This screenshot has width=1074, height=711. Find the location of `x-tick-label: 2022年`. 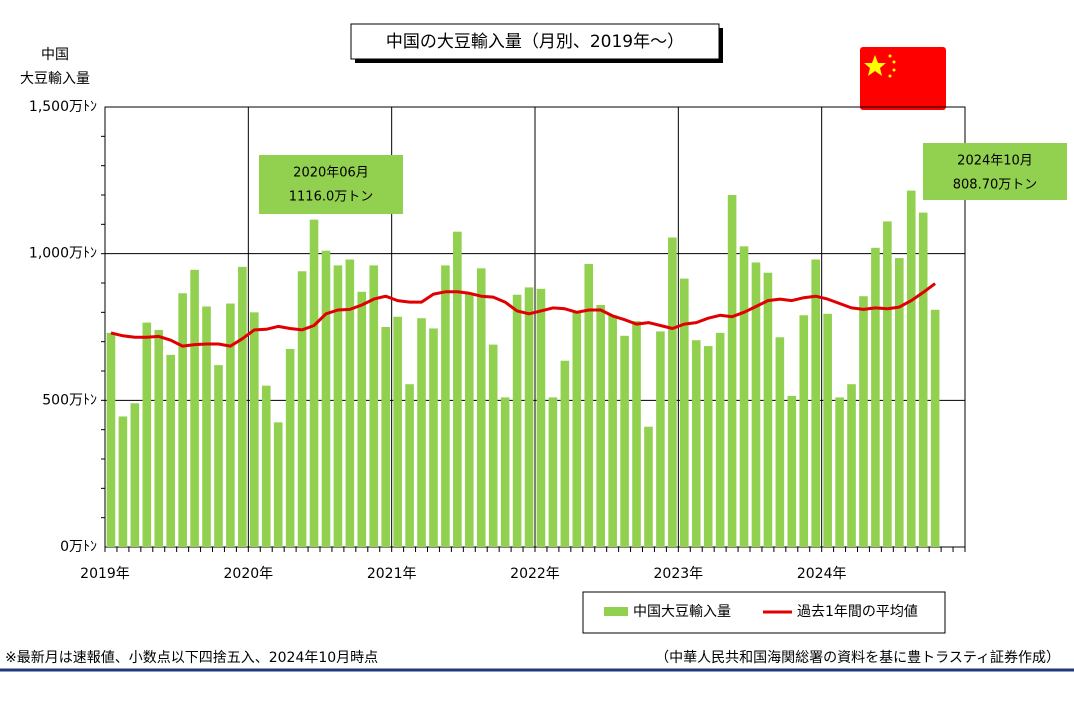

x-tick-label: 2022年 is located at coordinates (535, 574).